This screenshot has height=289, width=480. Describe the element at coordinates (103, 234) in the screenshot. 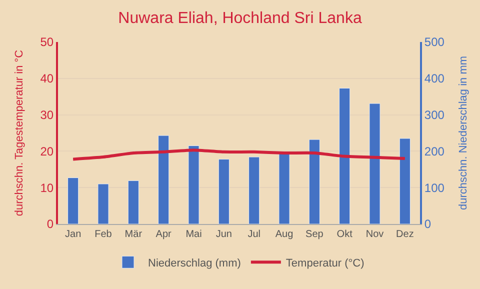

I see `x-tick-label: Feb` at that location.